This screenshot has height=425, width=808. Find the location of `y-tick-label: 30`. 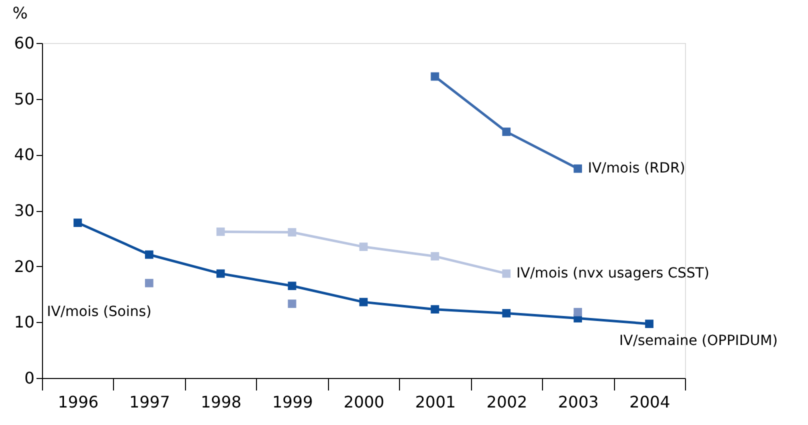

y-tick-label: 30 is located at coordinates (24, 210).